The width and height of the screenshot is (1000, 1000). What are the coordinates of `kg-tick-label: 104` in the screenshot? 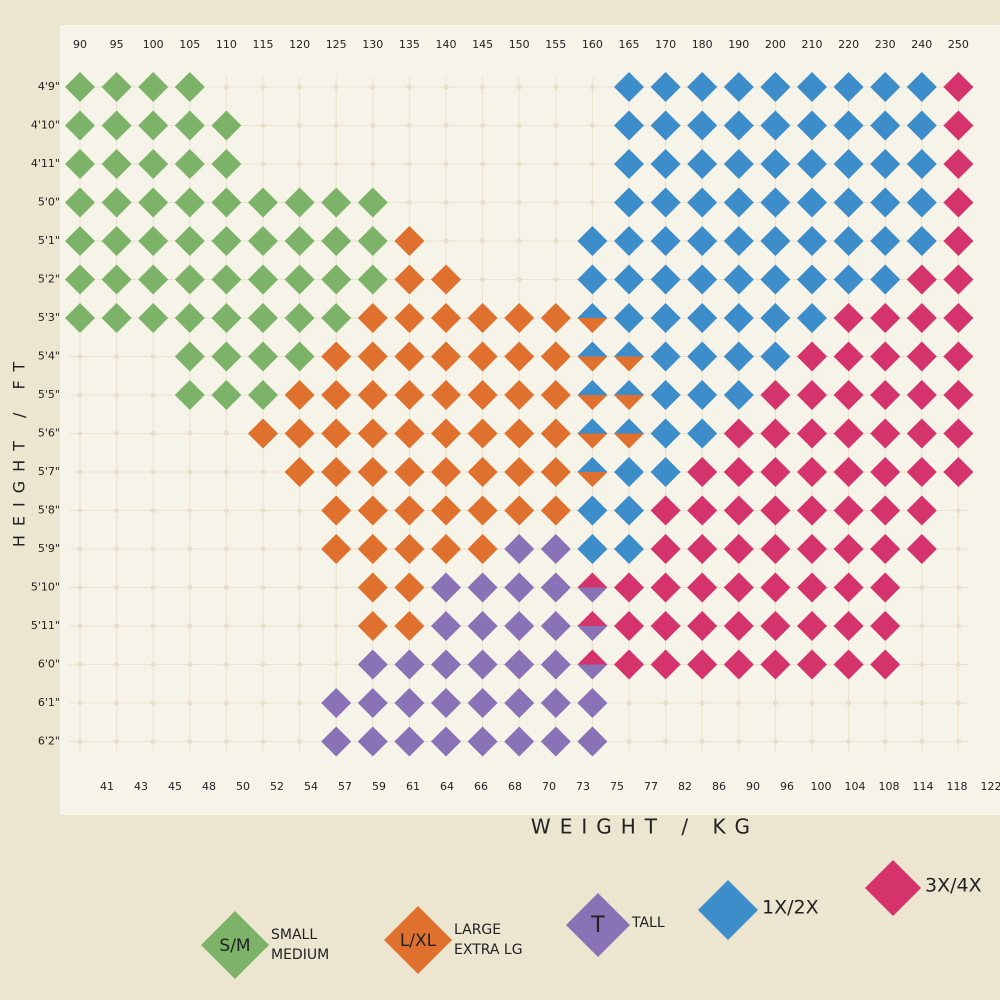 It's located at (855, 786).